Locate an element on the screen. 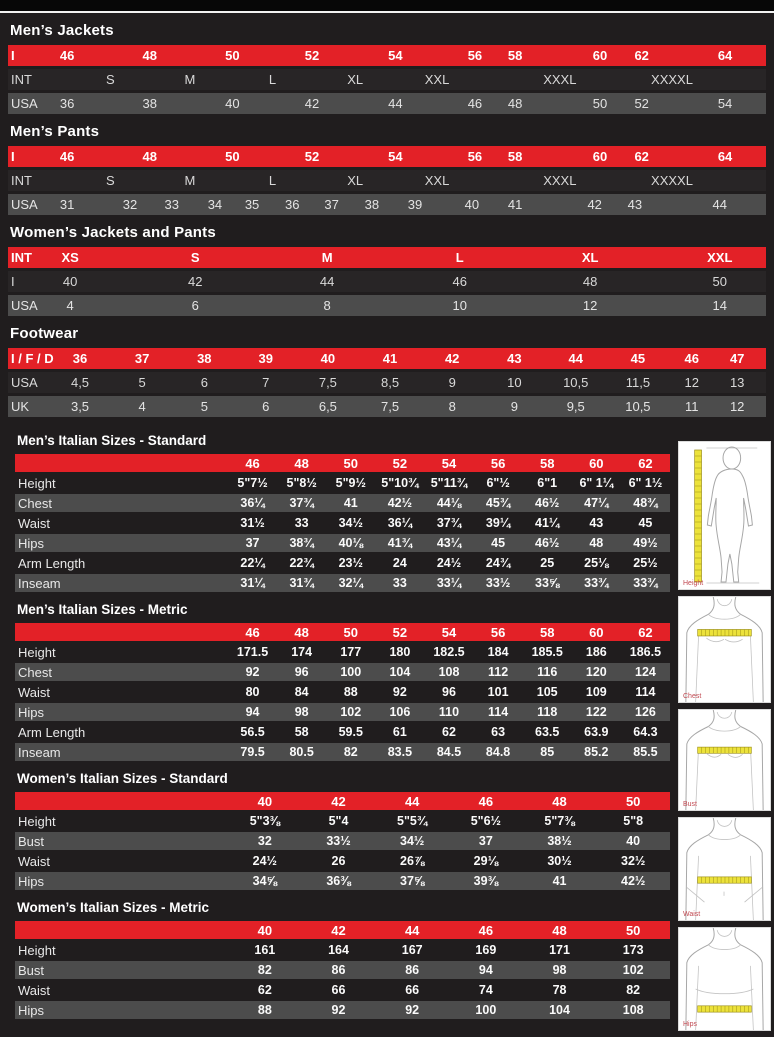 This screenshot has height=1037, width=774. size-row: USA 4,5 5 6 7 7,5 8,5 9 10 10,5 11,5 12 13 is located at coordinates (387, 382).